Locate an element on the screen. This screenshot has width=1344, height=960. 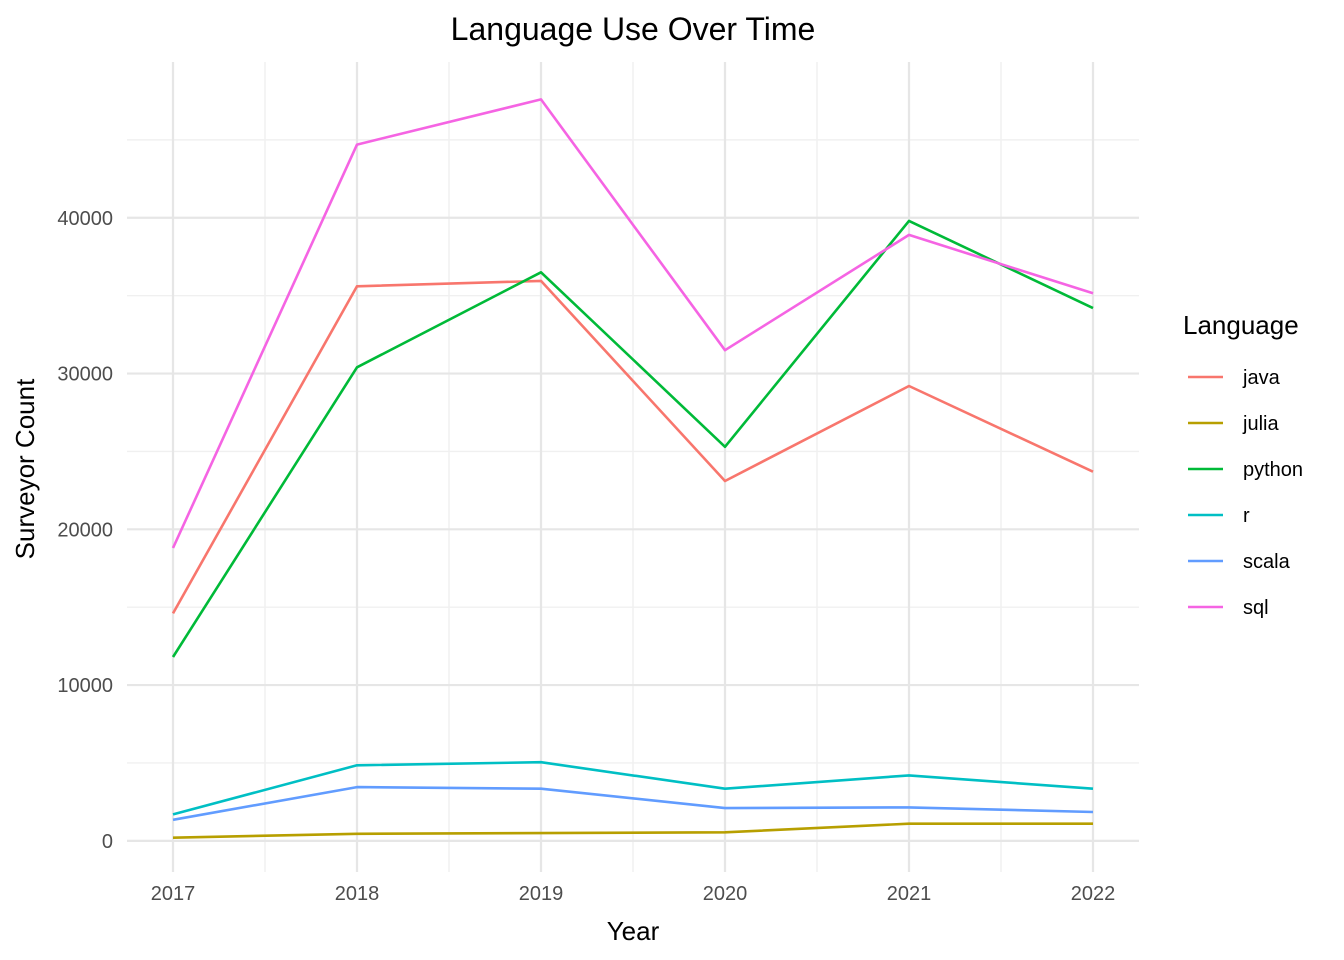
legend-item-python: python is located at coordinates (1245, 470).